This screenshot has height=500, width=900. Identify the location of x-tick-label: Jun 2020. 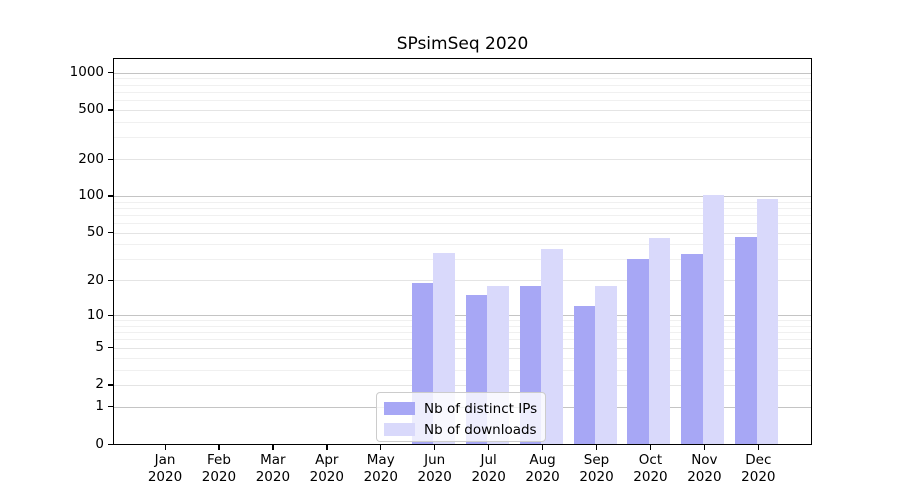
(434, 468).